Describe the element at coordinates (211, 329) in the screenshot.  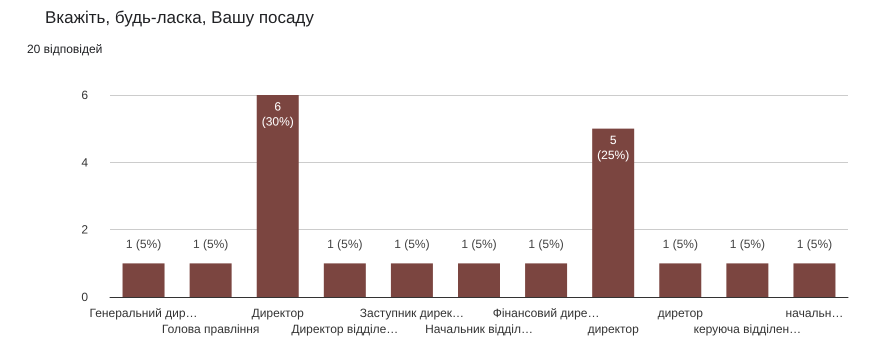
I see `x-tick-label: Голова правління` at that location.